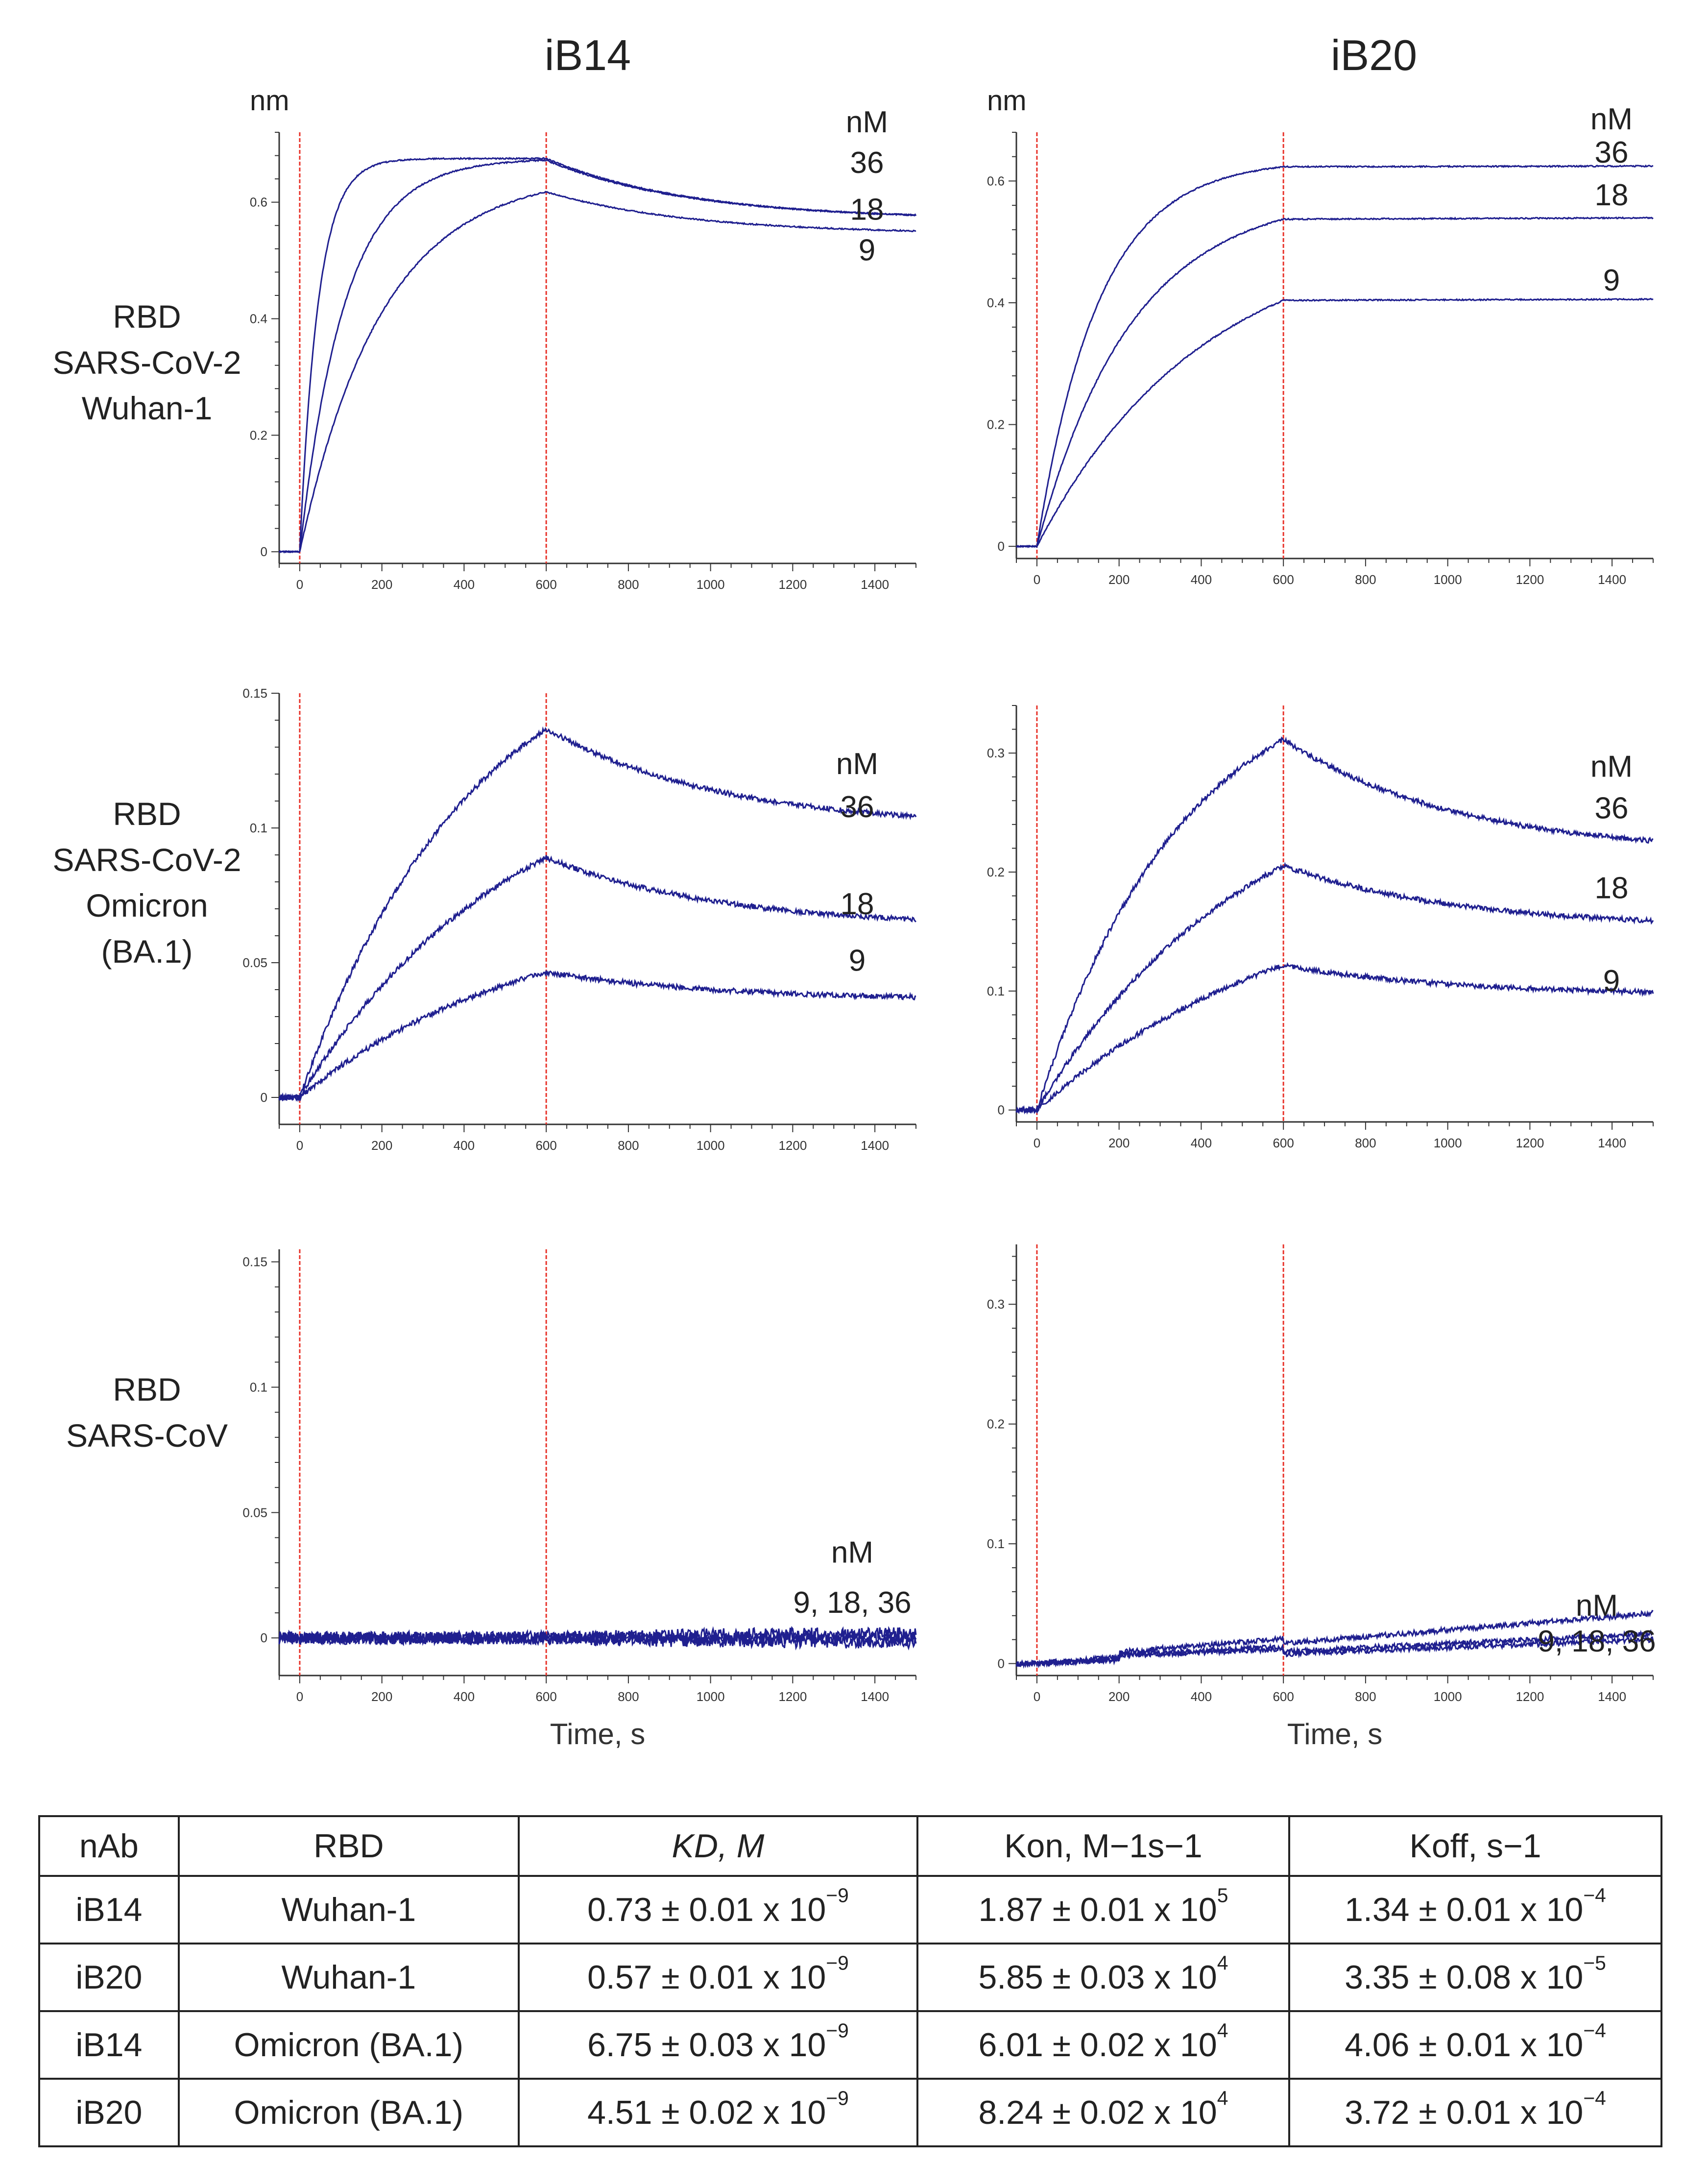  I want to click on header-kd: KD, M, so click(718, 1846).